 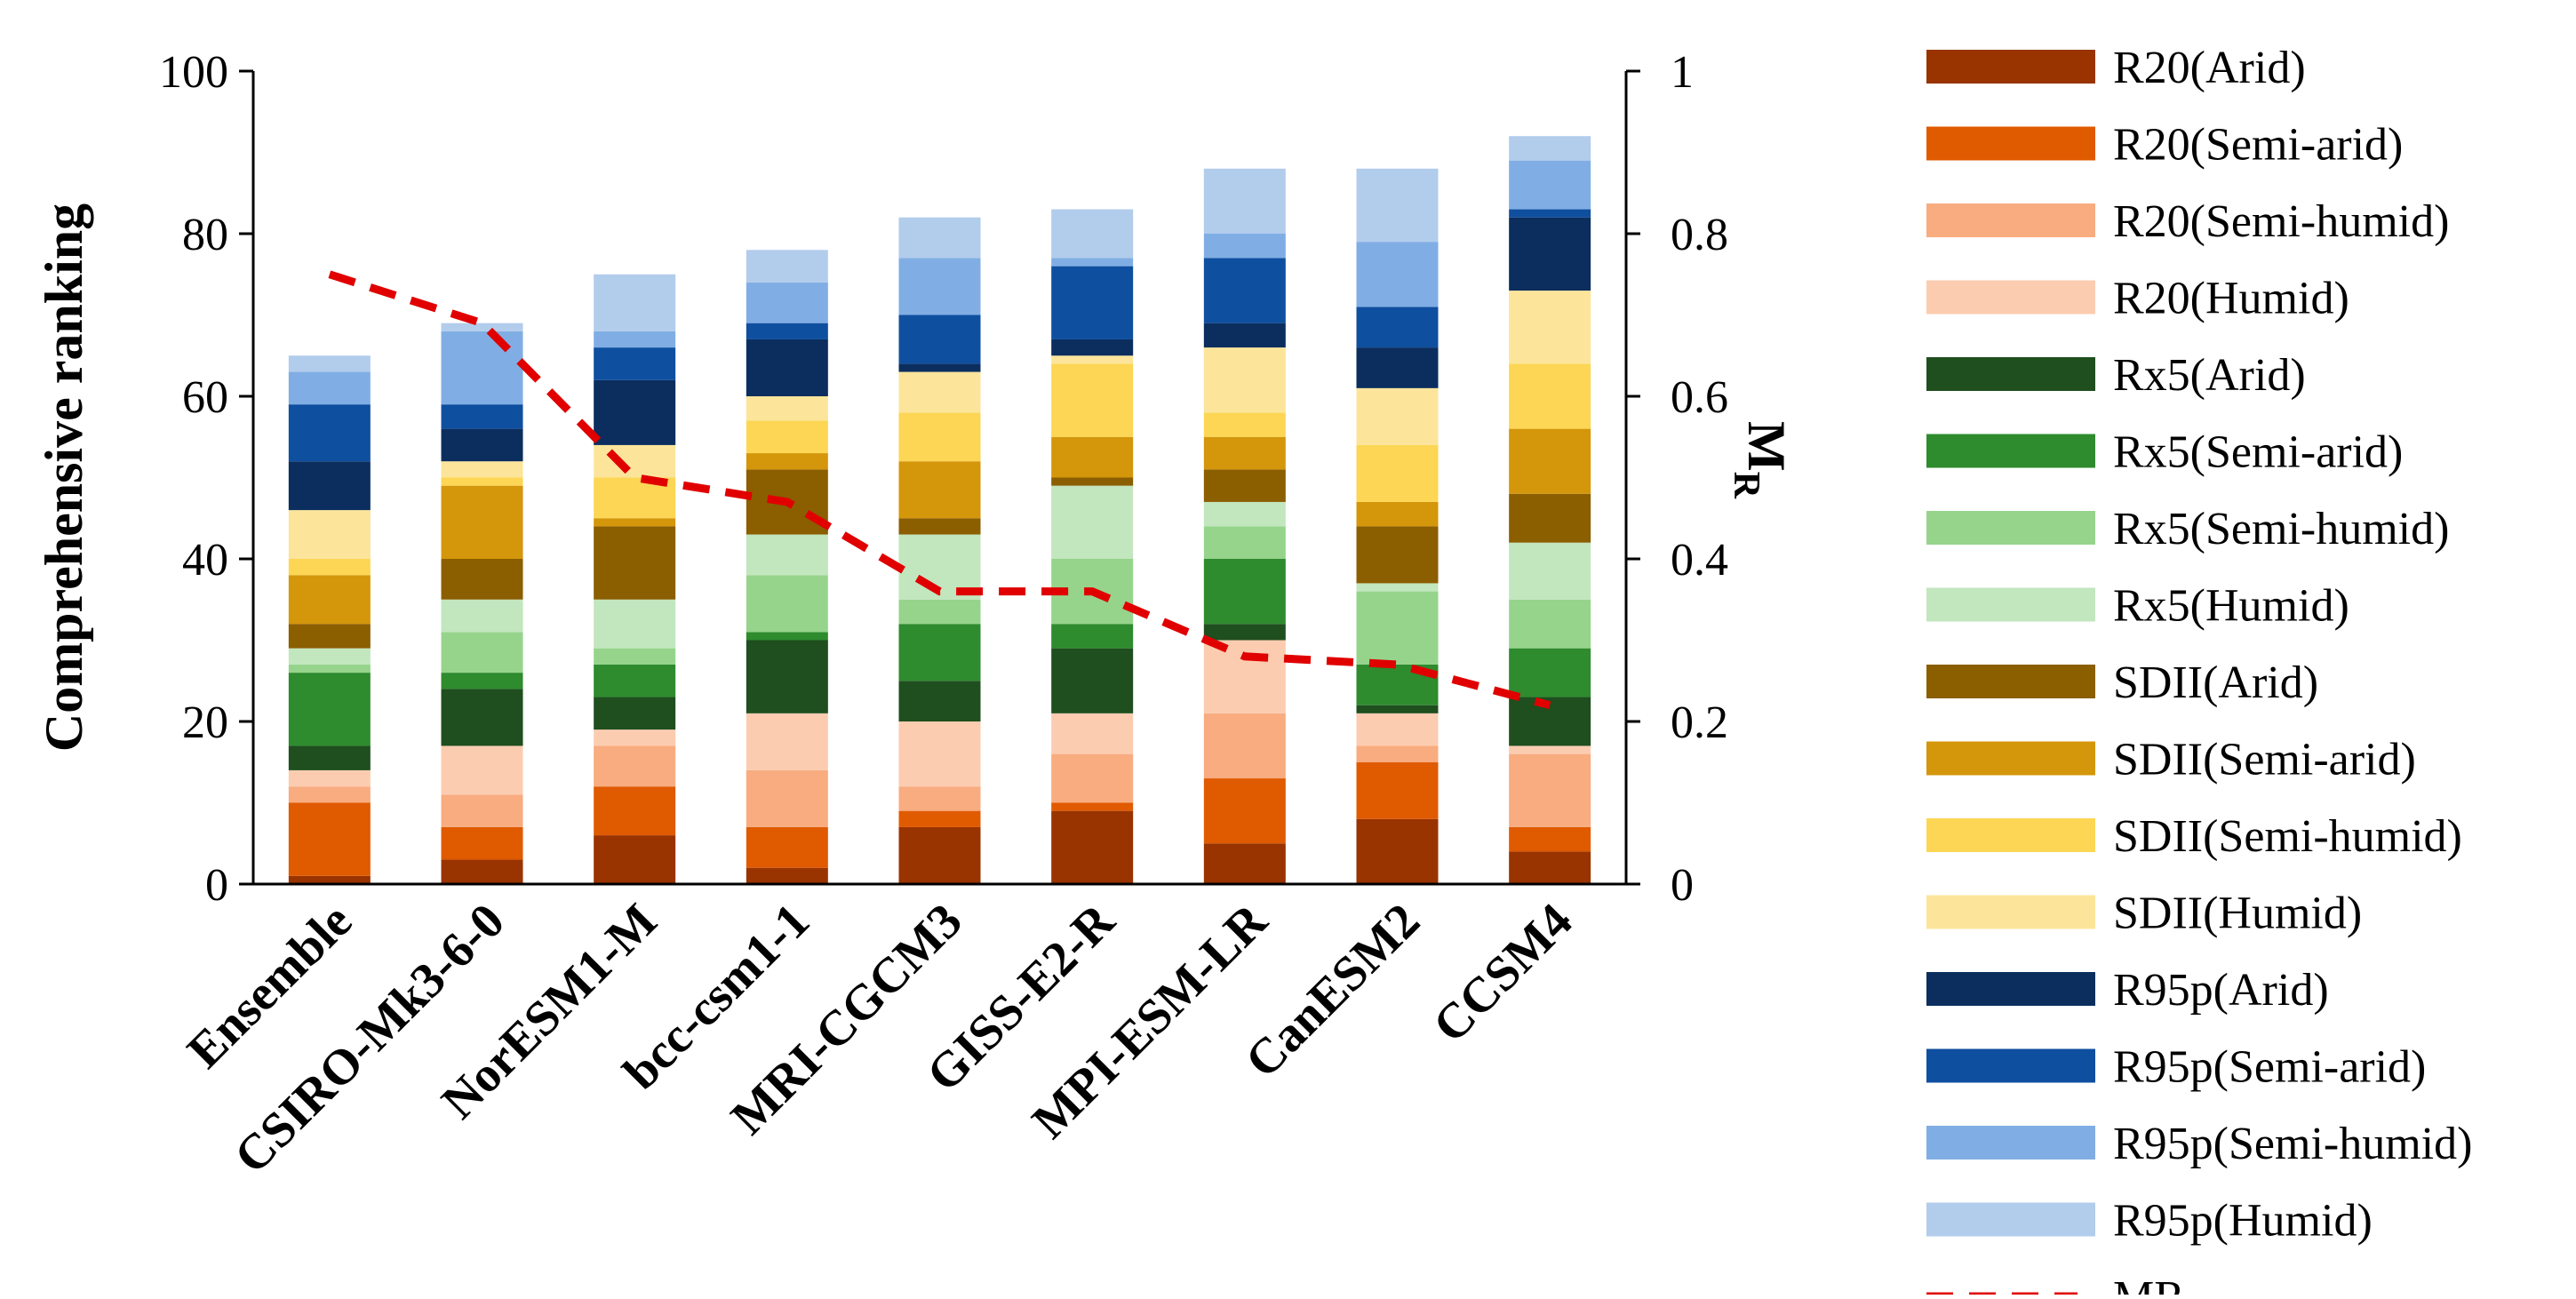 What do you see at coordinates (1746, 485) in the screenshot?
I see `right-axis-title-subscript: R` at bounding box center [1746, 485].